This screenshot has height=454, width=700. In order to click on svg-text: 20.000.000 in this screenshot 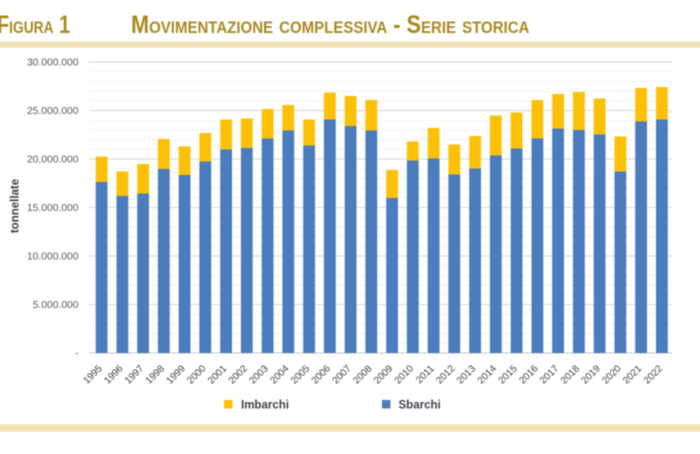, I will do `click(53, 160)`.